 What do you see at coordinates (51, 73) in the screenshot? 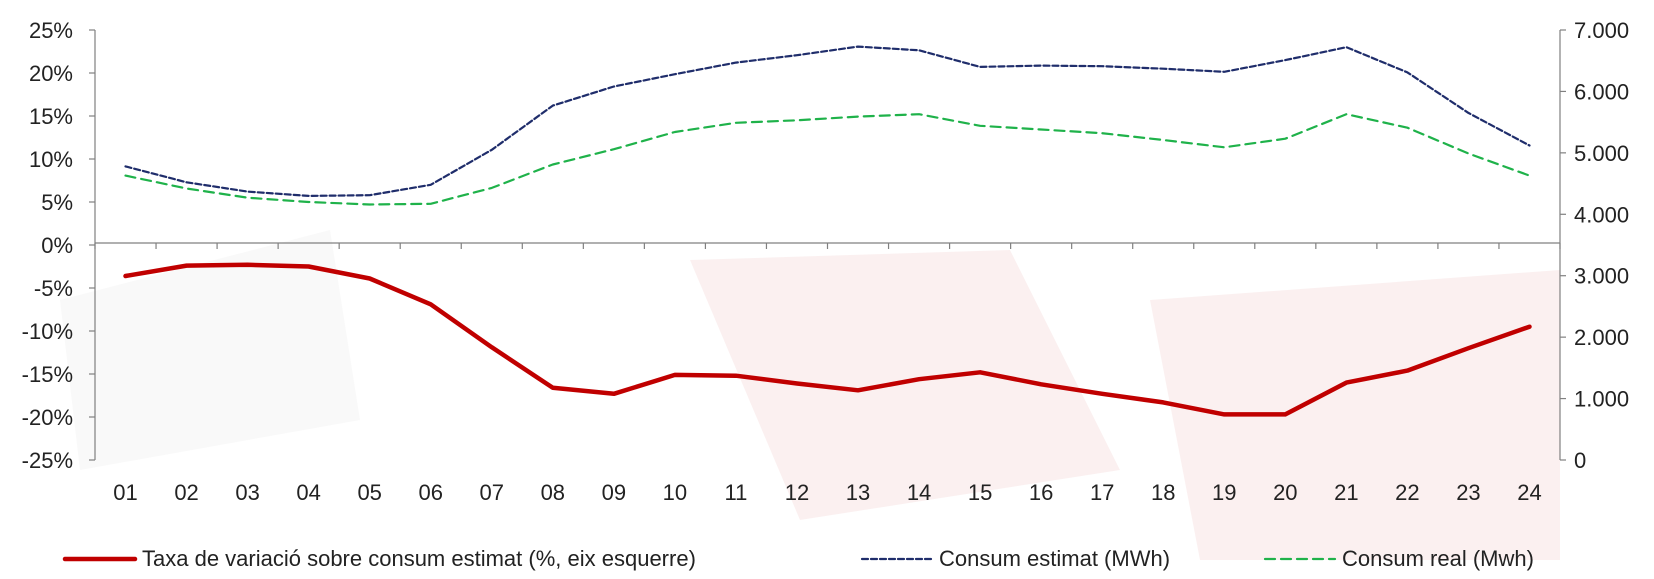
I see `left-tick-label: 20%` at bounding box center [51, 73].